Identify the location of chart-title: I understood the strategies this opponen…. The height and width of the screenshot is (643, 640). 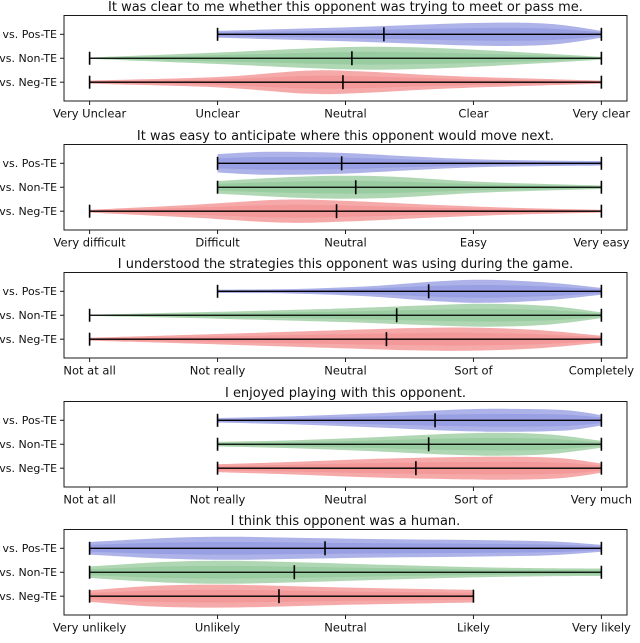
(345, 264).